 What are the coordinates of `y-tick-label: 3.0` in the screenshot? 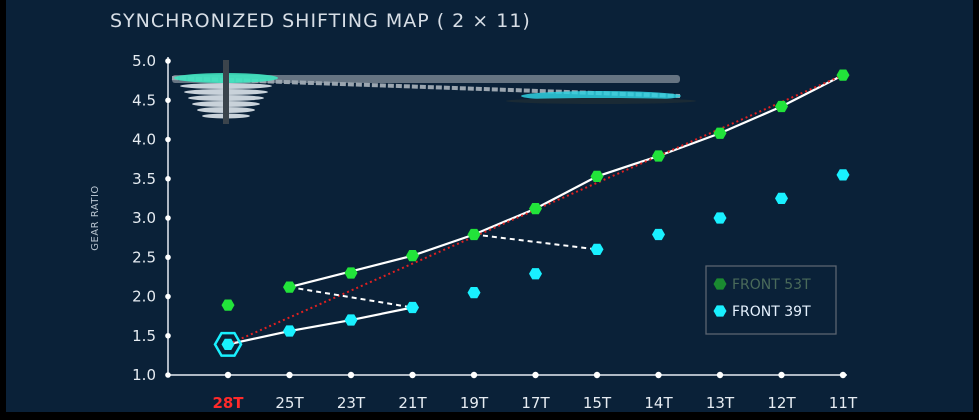 It's located at (144, 218).